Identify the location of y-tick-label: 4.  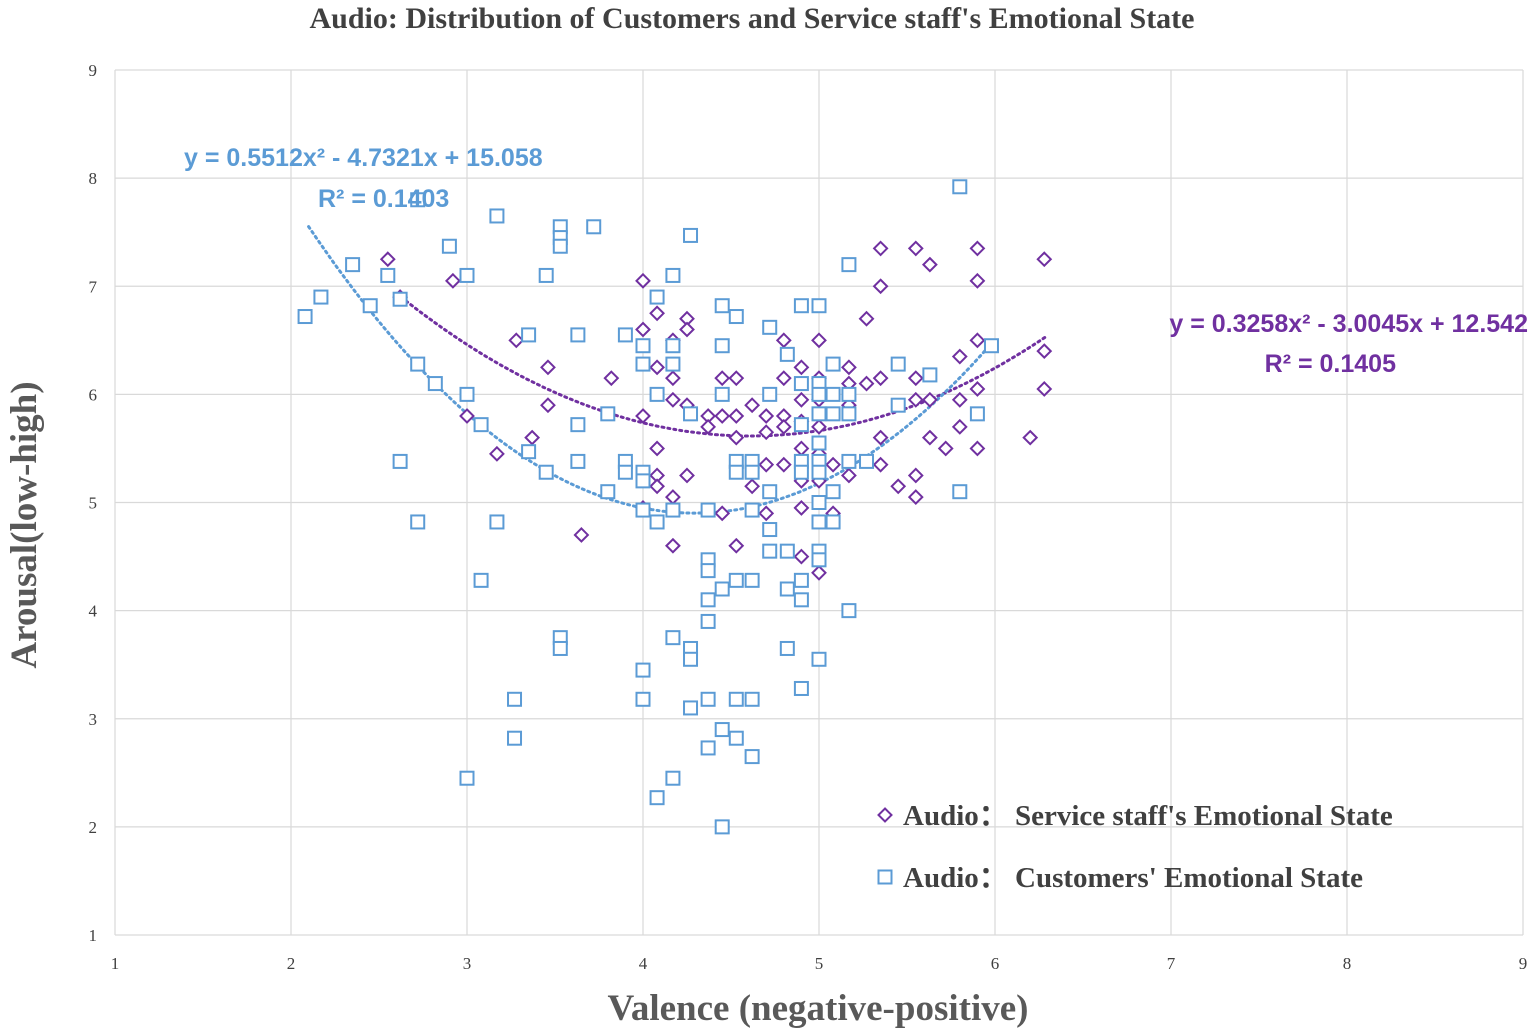
(93, 611).